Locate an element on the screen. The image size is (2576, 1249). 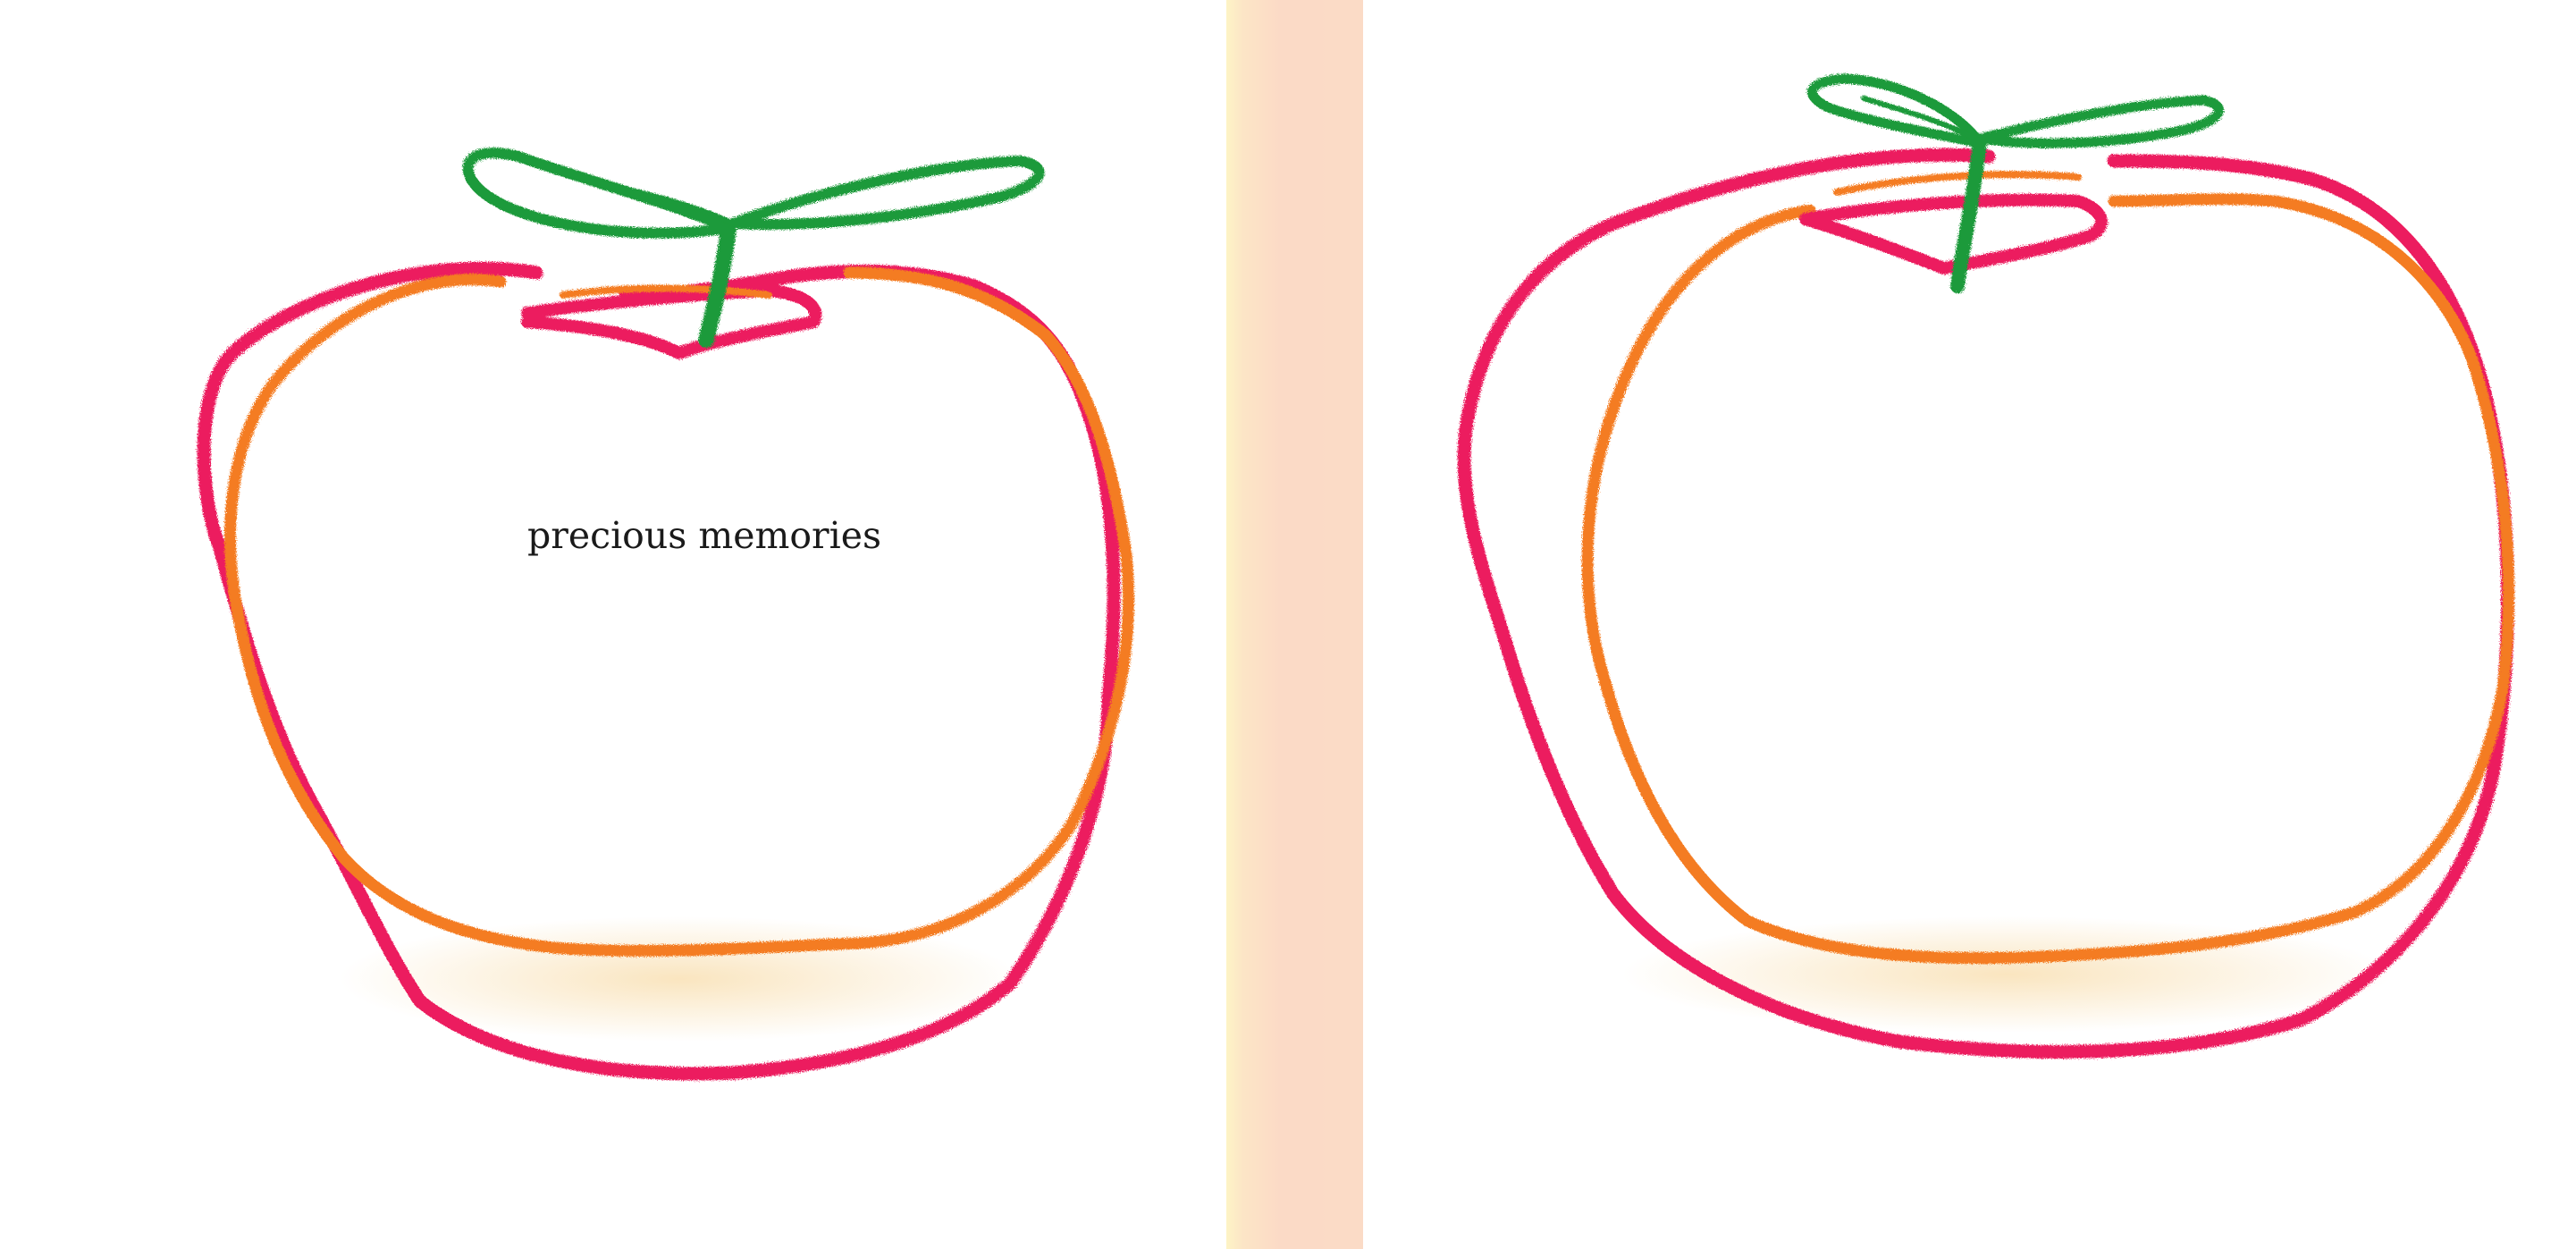
crayon-spine is located at coordinates (1295, 624).